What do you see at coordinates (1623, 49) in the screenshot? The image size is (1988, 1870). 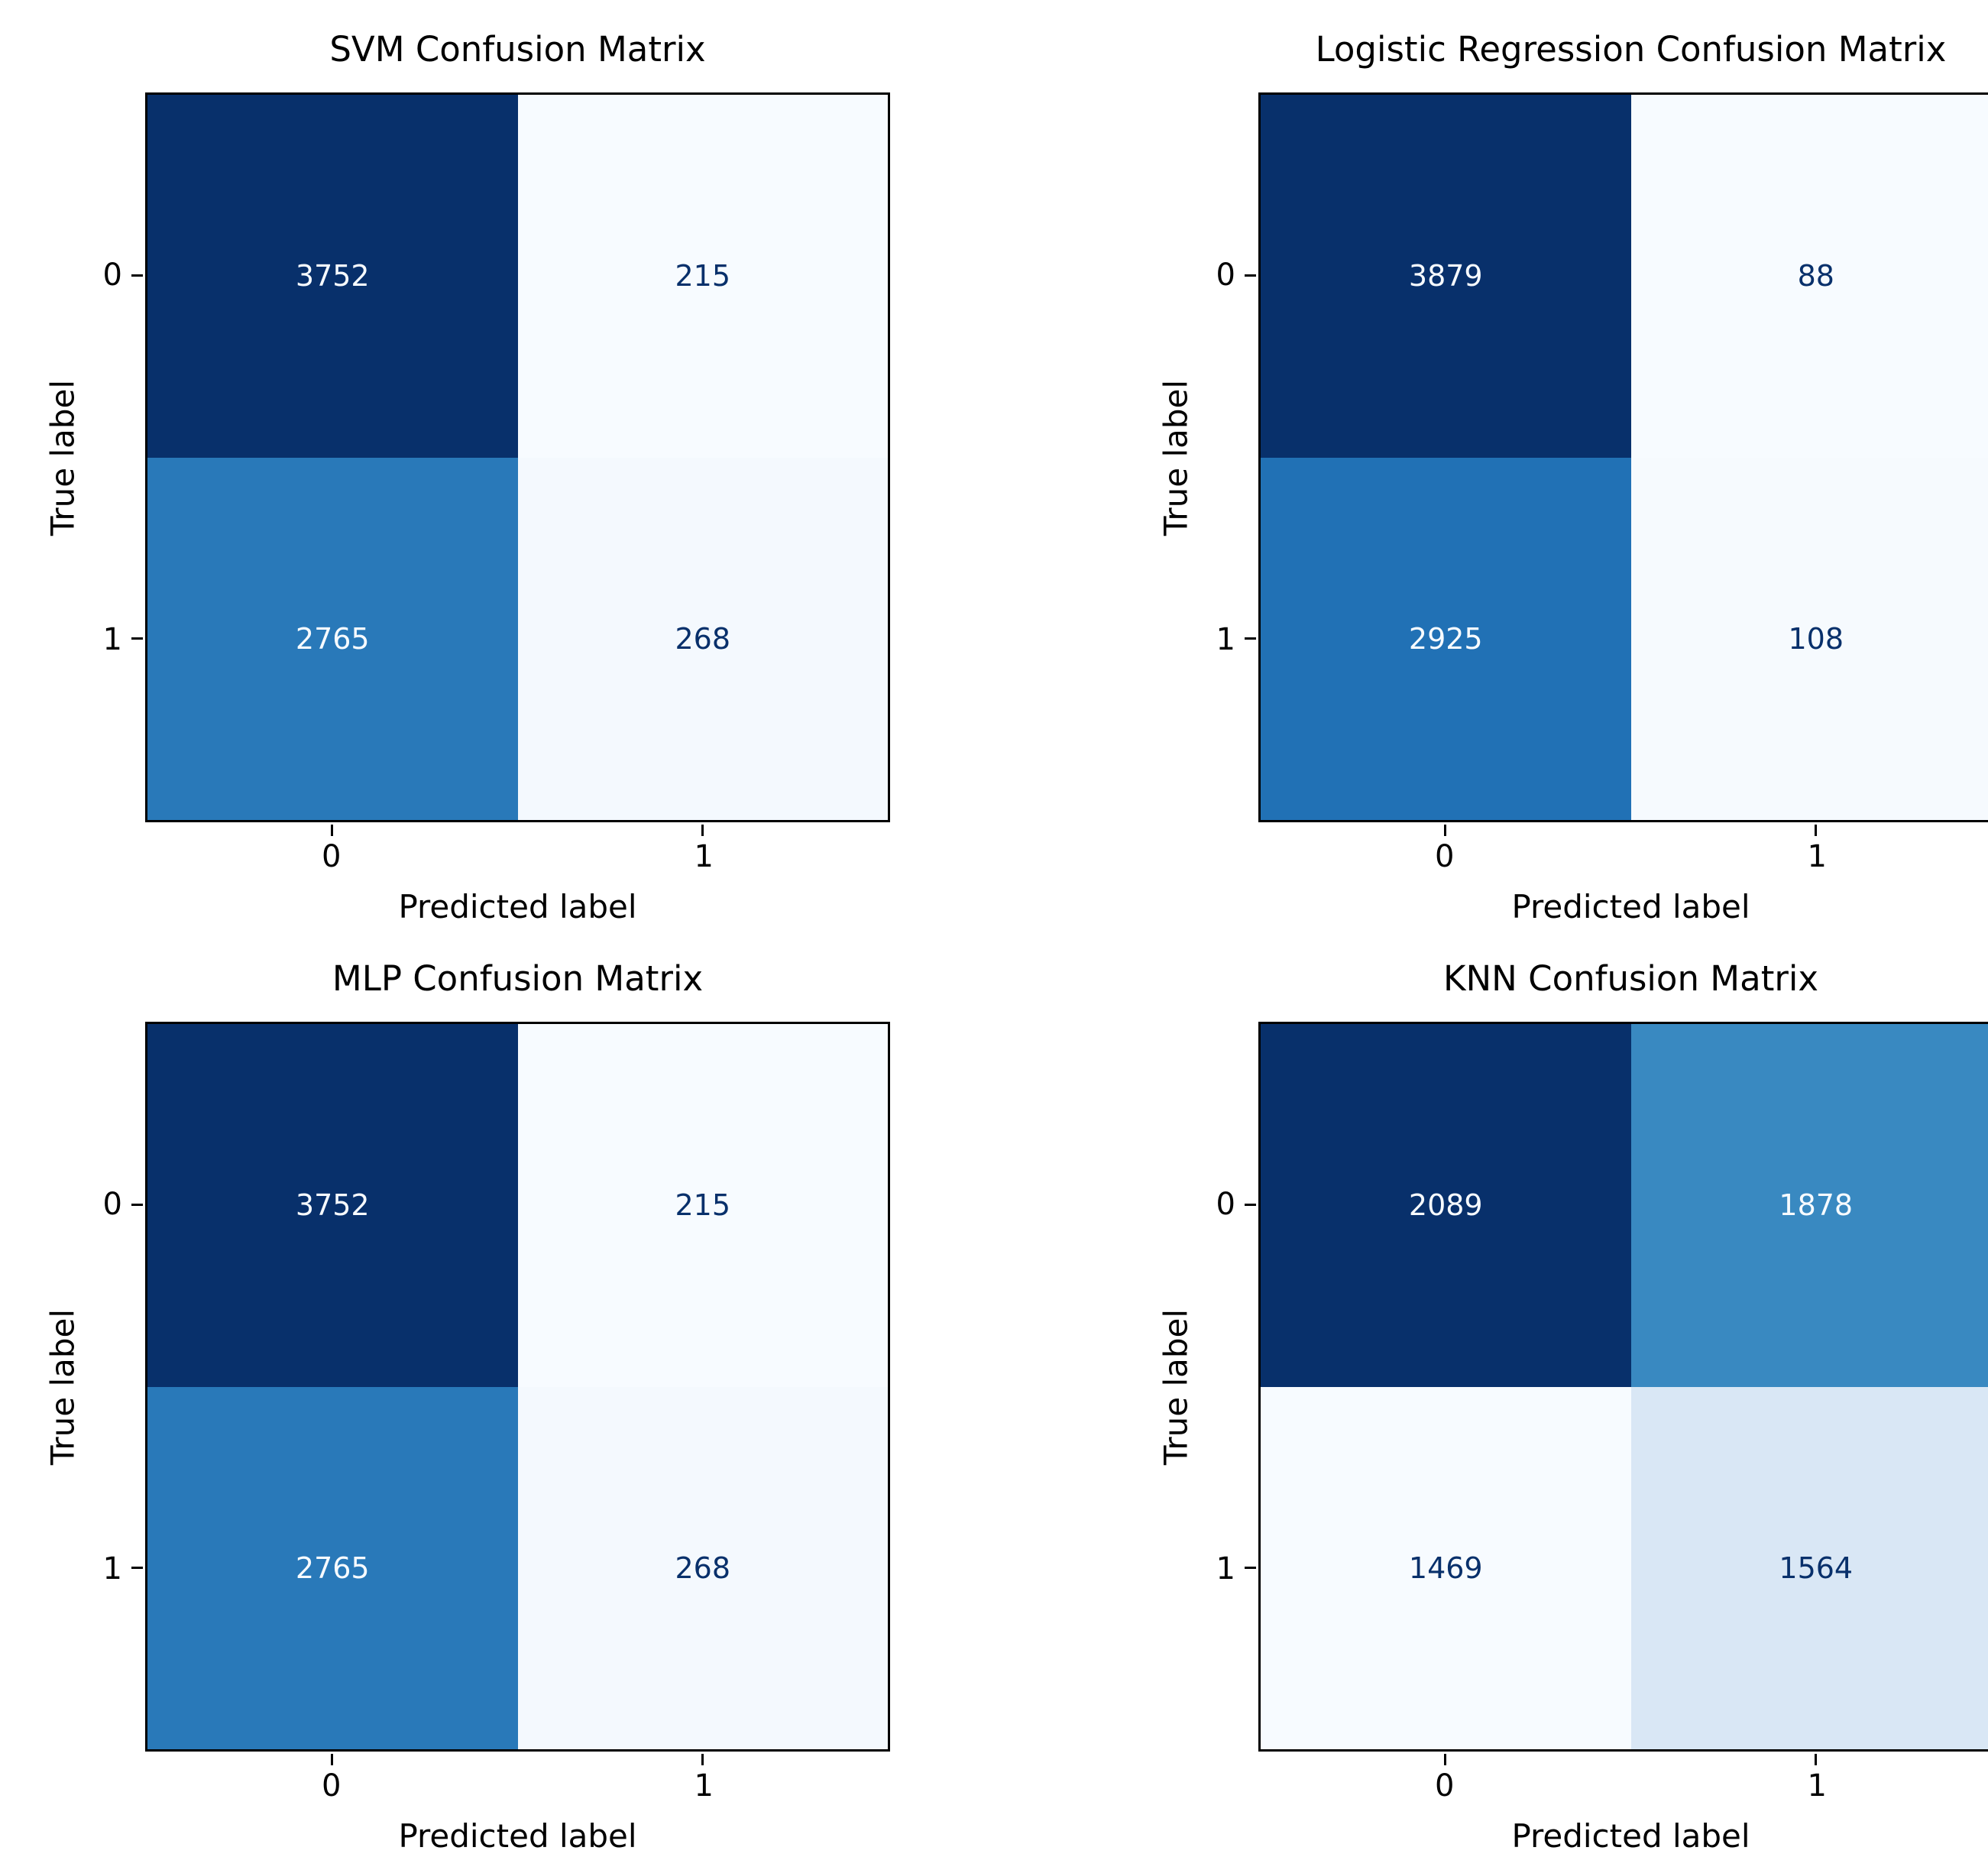 I see `plot-title: Logistic Regression Confusion Matrix` at bounding box center [1623, 49].